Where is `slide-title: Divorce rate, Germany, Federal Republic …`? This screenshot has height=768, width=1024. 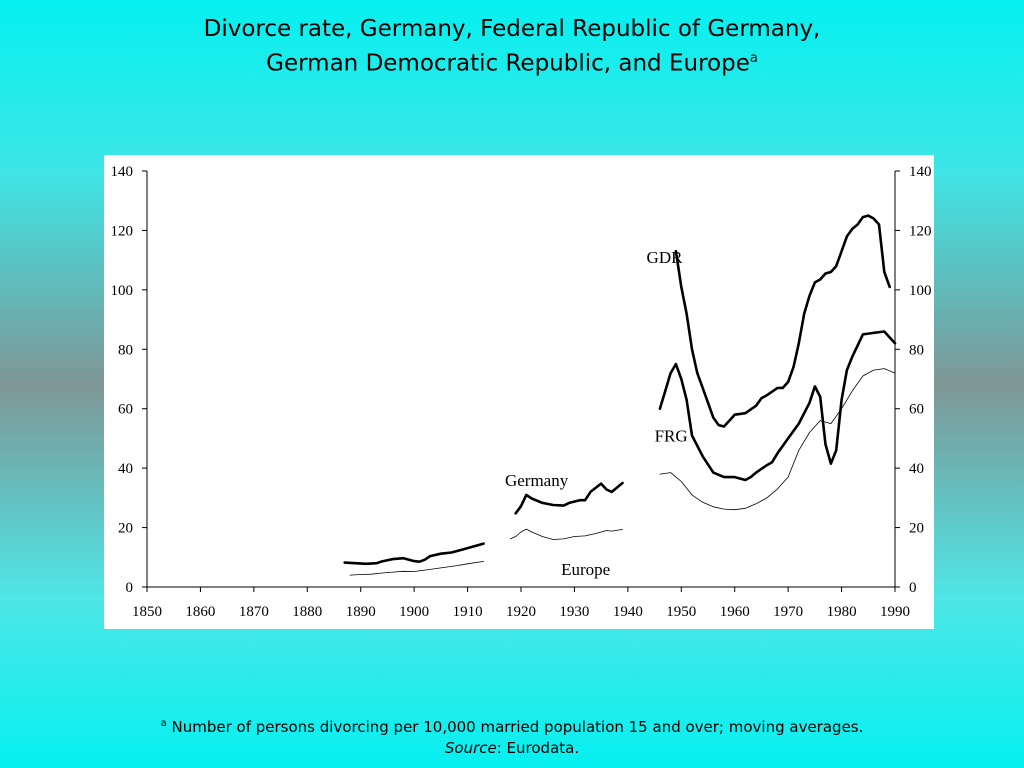
slide-title: Divorce rate, Germany, Federal Republic … is located at coordinates (512, 46).